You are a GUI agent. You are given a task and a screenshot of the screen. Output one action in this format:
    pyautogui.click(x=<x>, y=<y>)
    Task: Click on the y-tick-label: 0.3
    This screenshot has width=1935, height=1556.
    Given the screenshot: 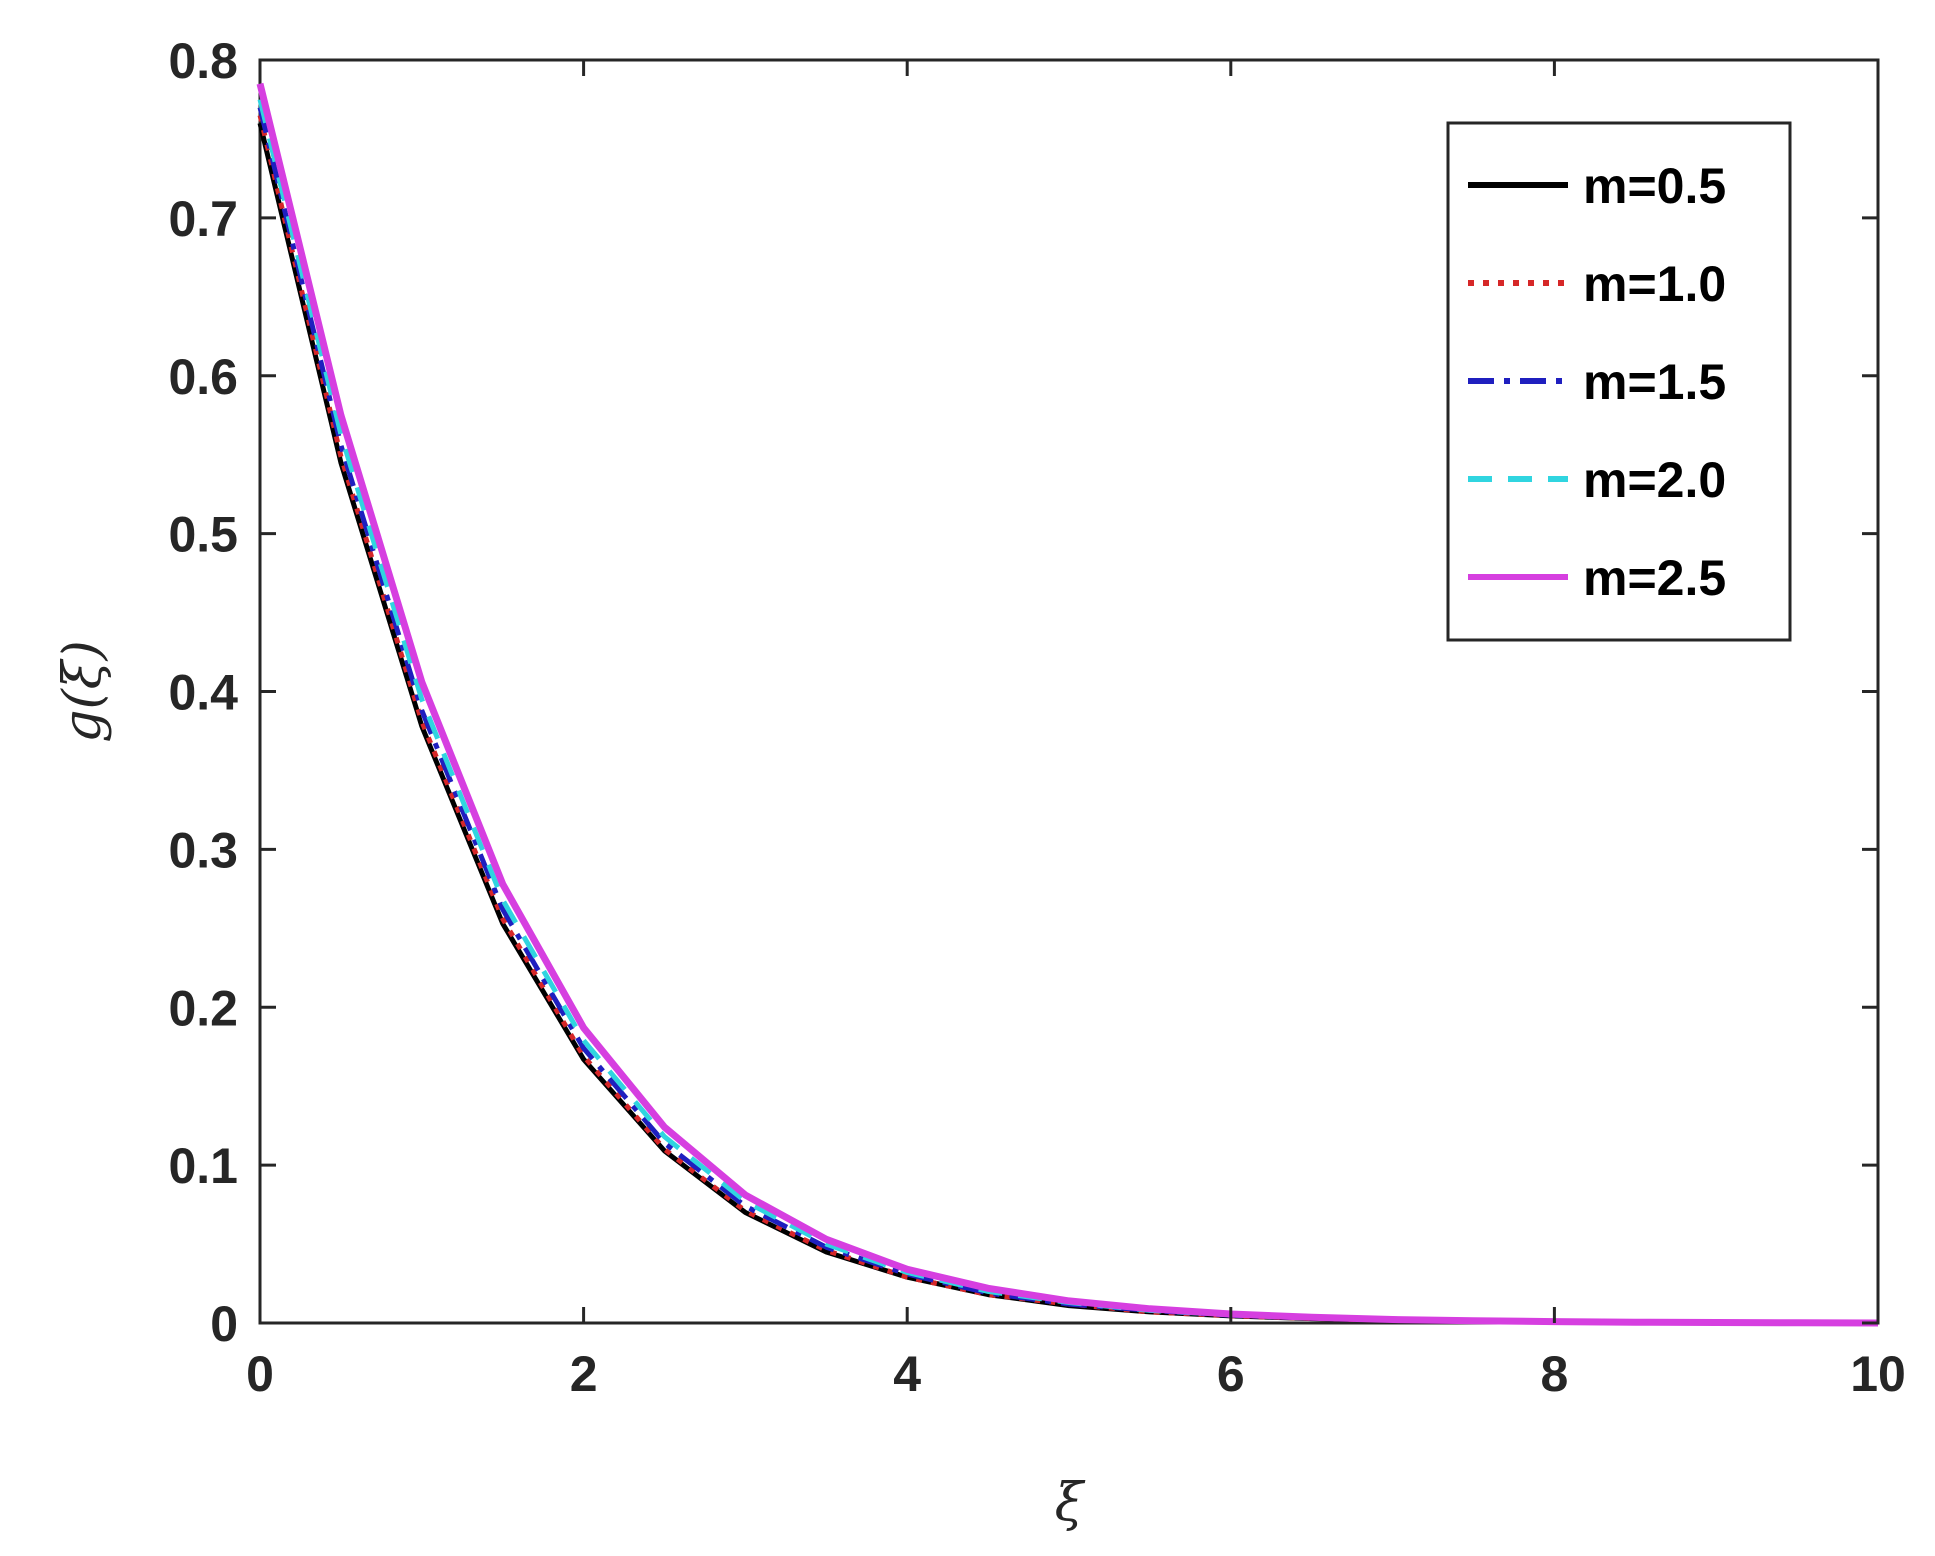 What is the action you would take?
    pyautogui.click(x=203, y=850)
    